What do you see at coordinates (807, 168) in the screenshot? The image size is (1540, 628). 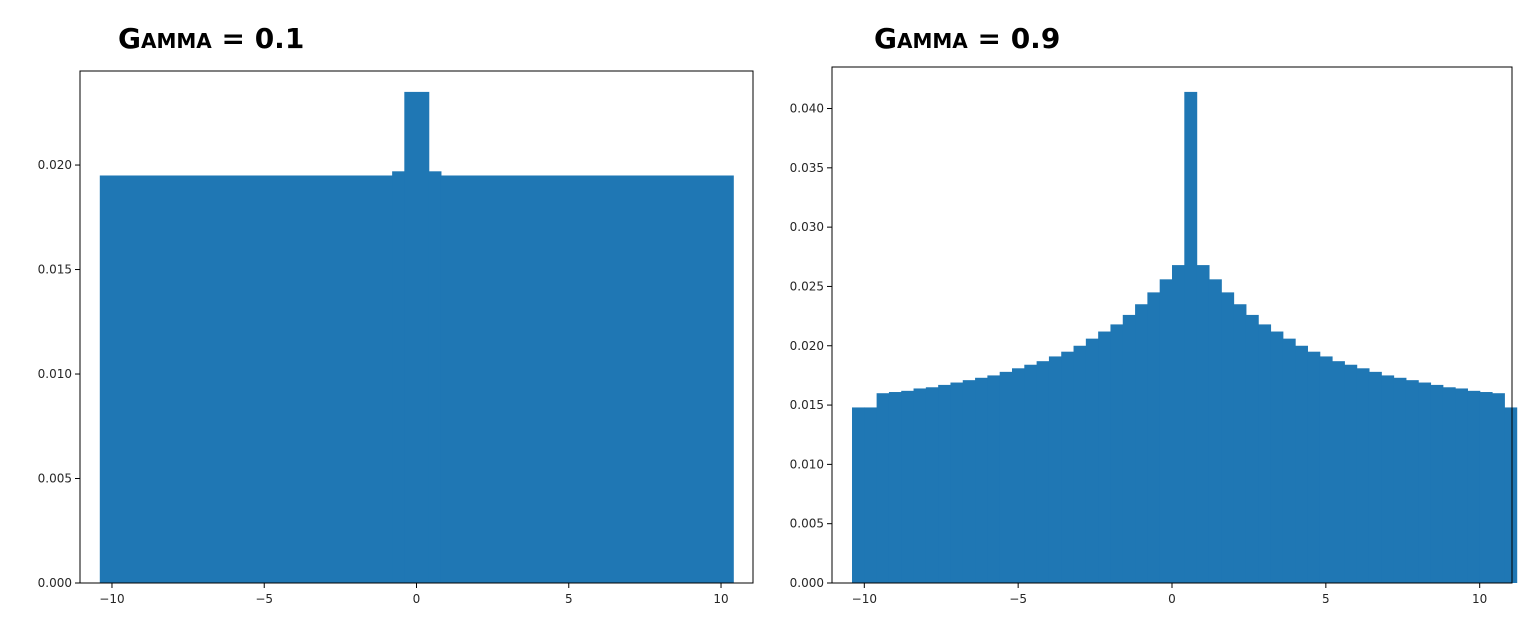 I see `y-tick-label: 0.035` at bounding box center [807, 168].